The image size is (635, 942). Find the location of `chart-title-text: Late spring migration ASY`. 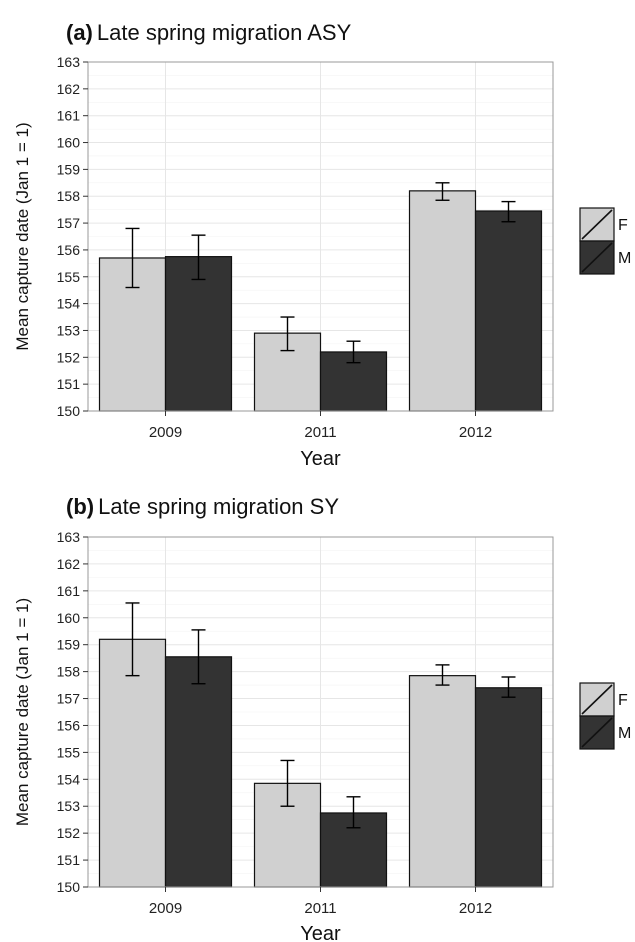

chart-title-text: Late spring migration ASY is located at coordinates (224, 32).